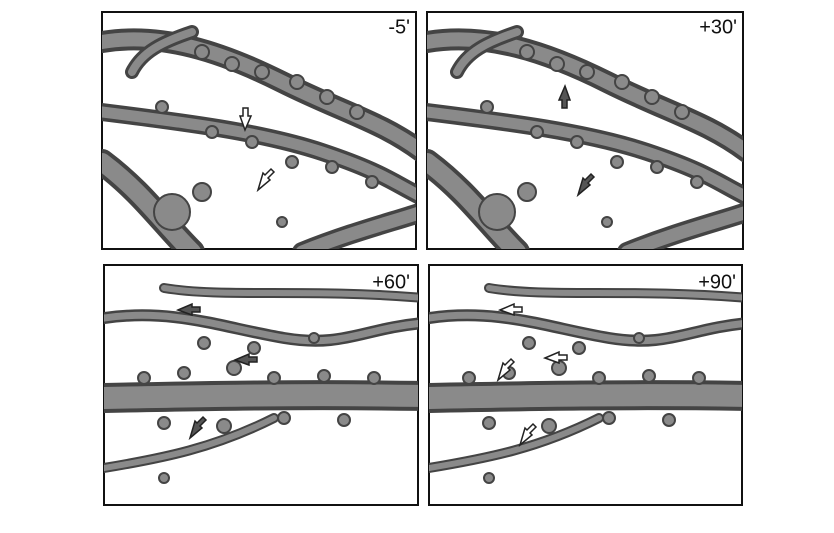 The height and width of the screenshot is (533, 834). I want to click on time-label: +30', so click(718, 28).